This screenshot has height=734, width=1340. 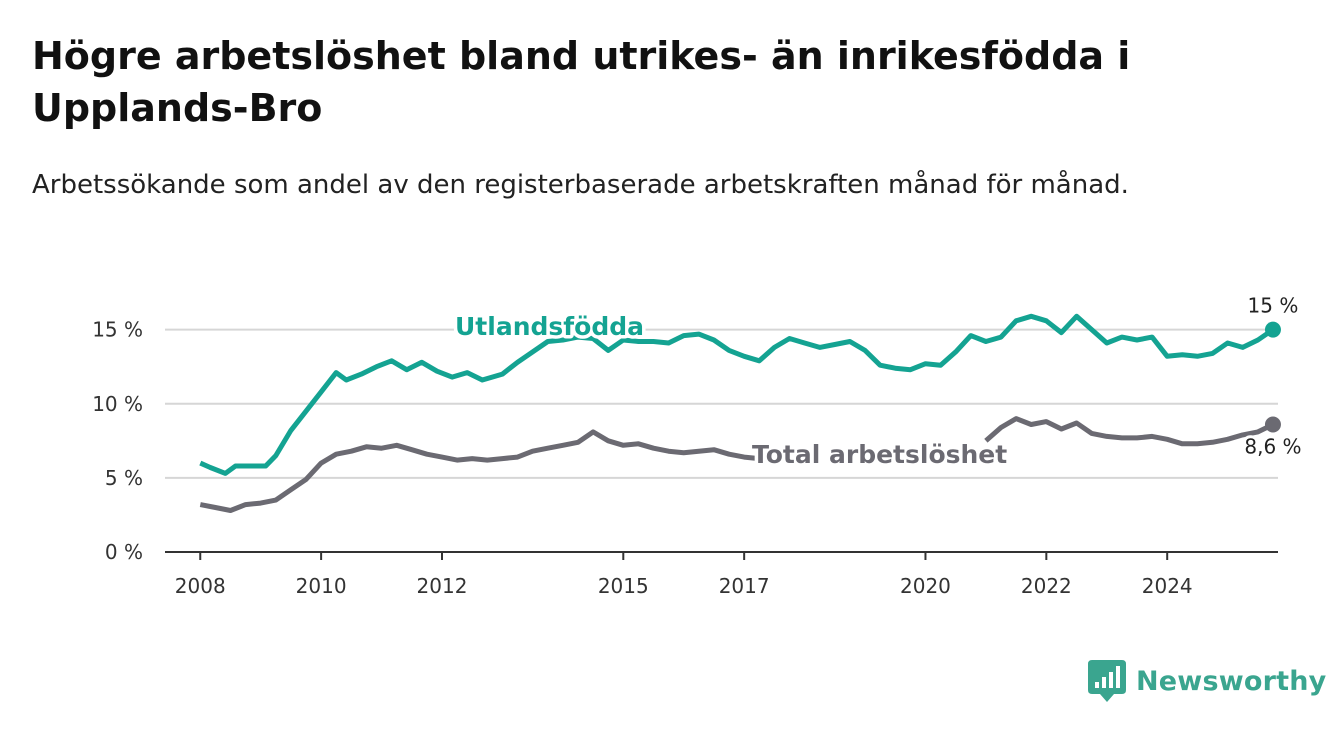 I want to click on end-value-label-foreign: 15 %, so click(x=1273, y=306).